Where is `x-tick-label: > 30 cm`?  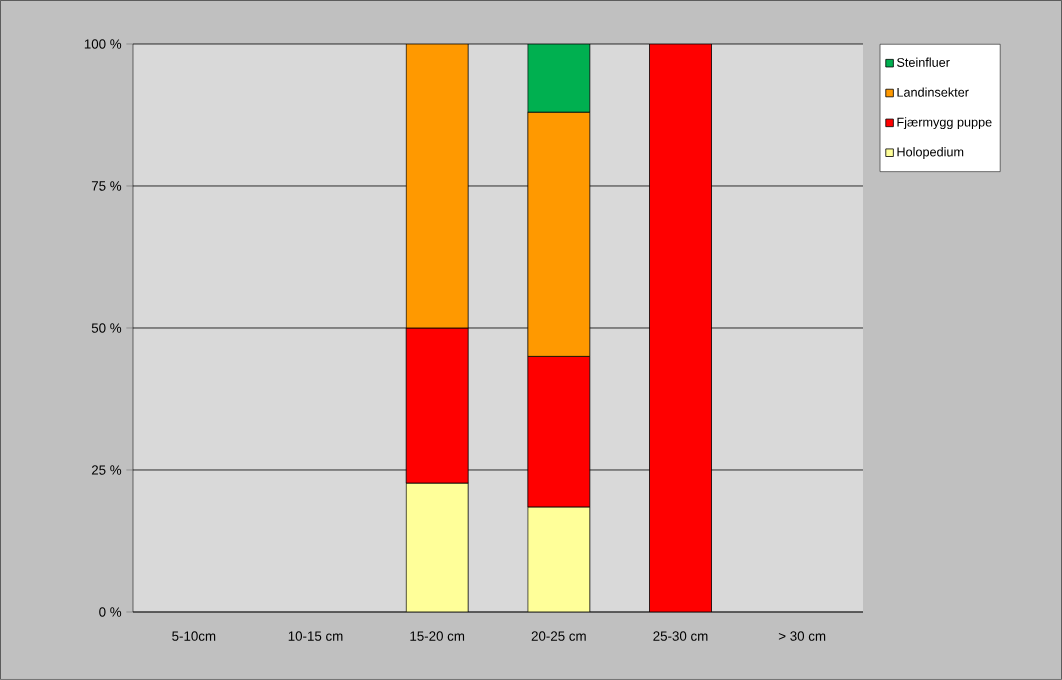
x-tick-label: > 30 cm is located at coordinates (802, 636).